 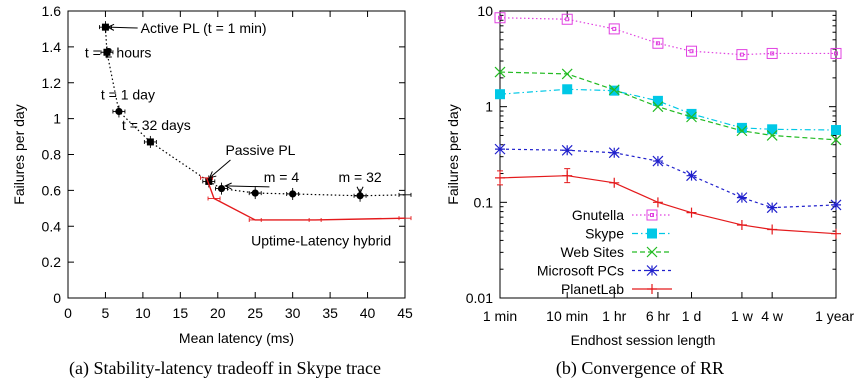 I want to click on x-tick-label-b: 1 d, so click(x=691, y=316).